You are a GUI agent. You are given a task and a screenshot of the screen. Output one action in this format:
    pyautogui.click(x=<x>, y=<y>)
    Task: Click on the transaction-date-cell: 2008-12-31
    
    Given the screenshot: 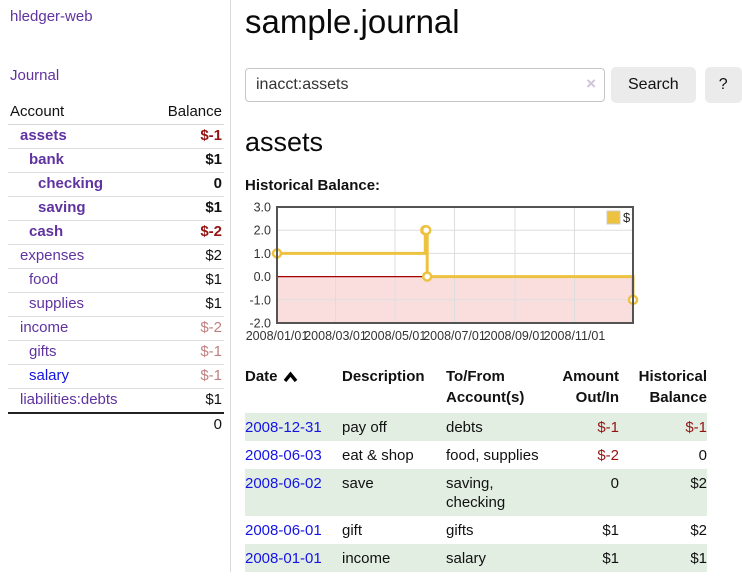 What is the action you would take?
    pyautogui.click(x=293, y=427)
    